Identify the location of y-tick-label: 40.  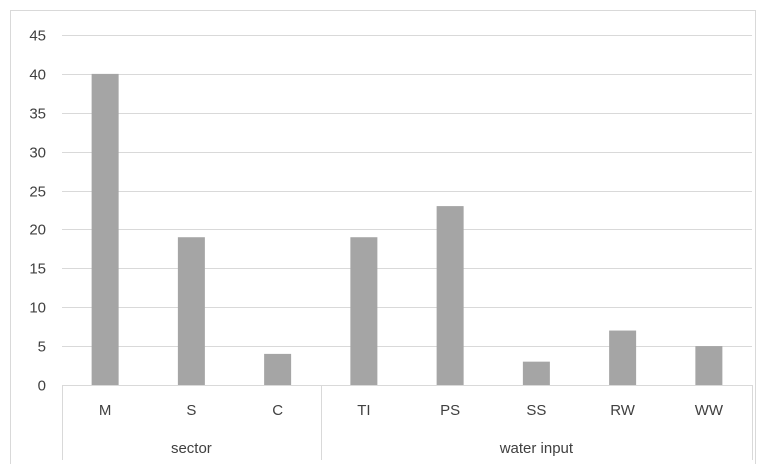
(37, 75).